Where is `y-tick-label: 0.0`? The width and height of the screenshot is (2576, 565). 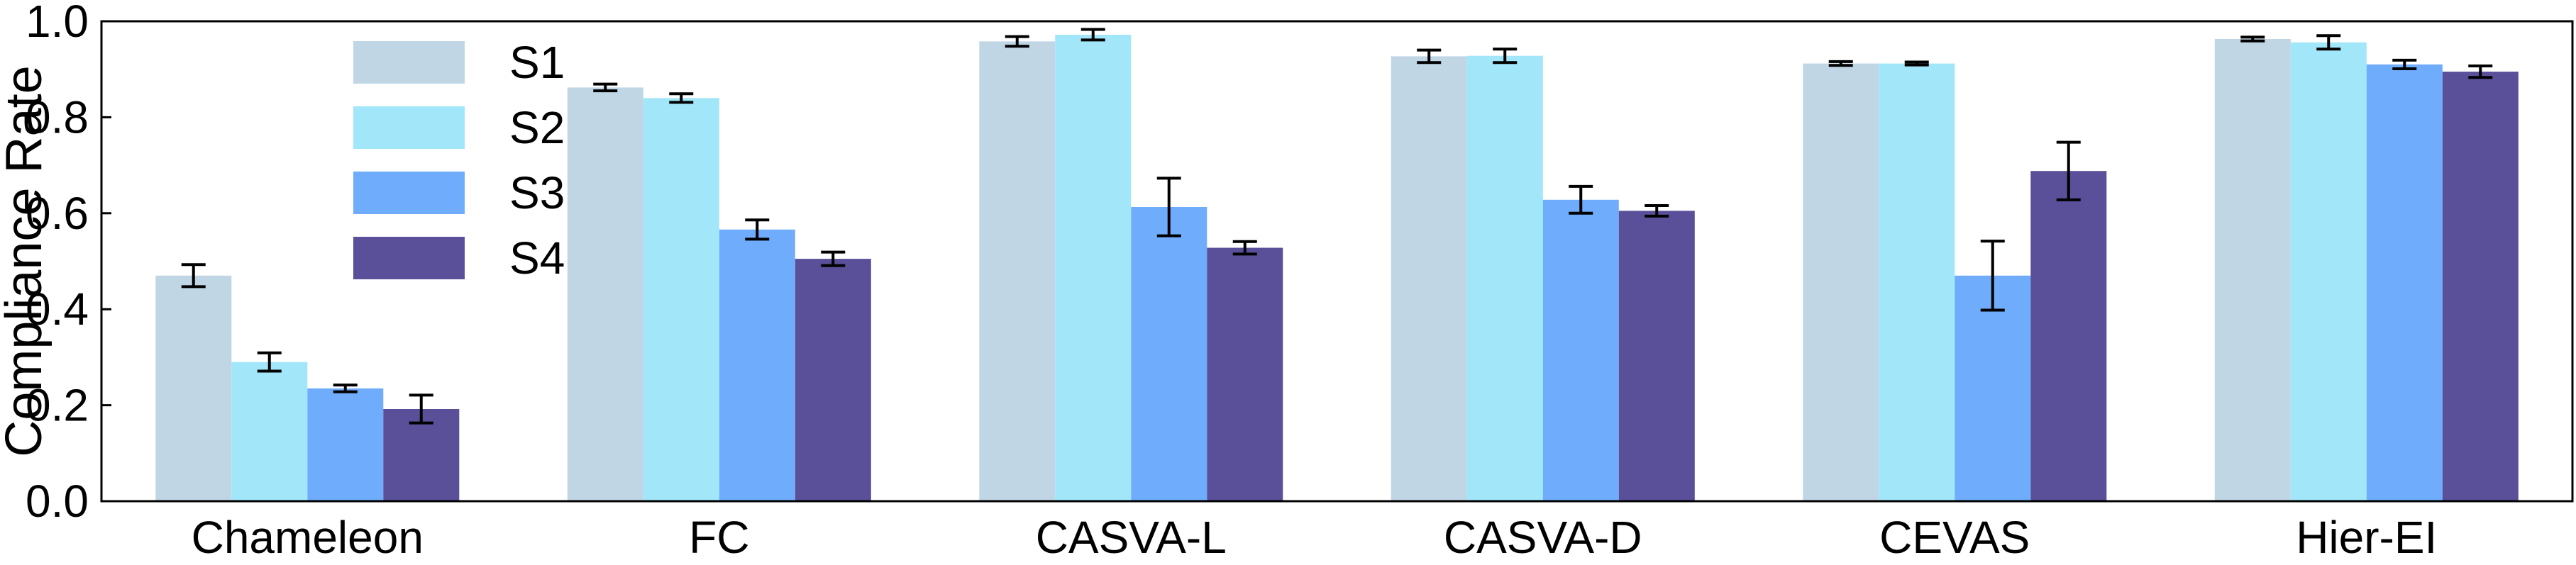
y-tick-label: 0.0 is located at coordinates (57, 502).